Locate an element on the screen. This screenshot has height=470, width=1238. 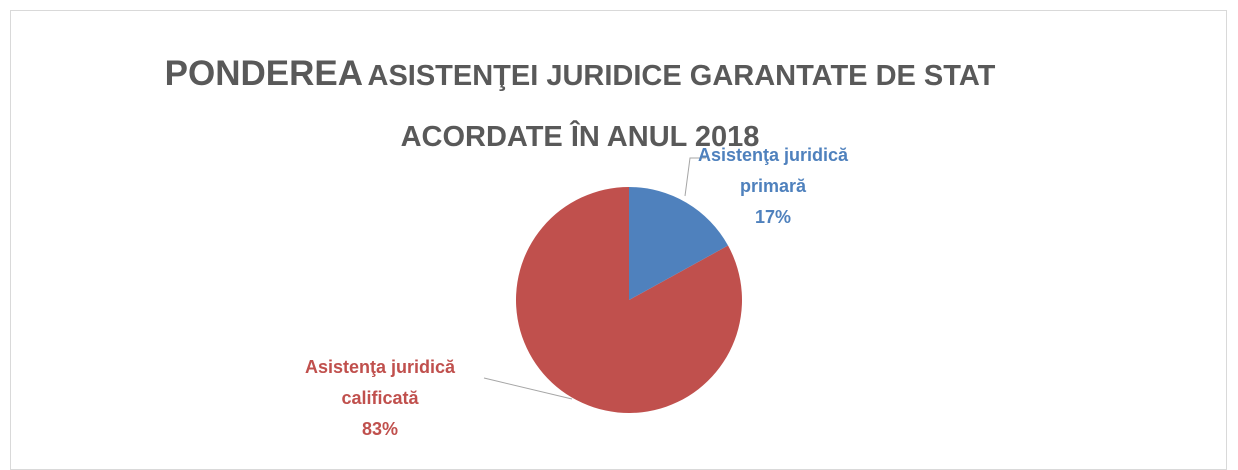
plot is located at coordinates (613, 285).